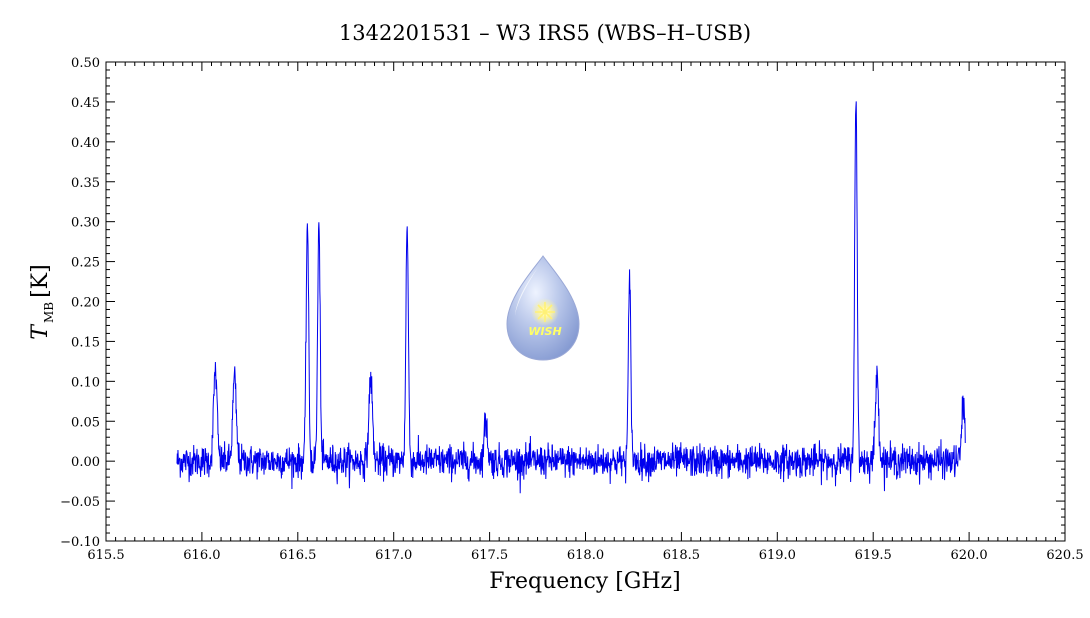 Image resolution: width=1090 pixels, height=618 pixels. Describe the element at coordinates (85, 303) in the screenshot. I see `y-tick-label: 0.20` at that location.